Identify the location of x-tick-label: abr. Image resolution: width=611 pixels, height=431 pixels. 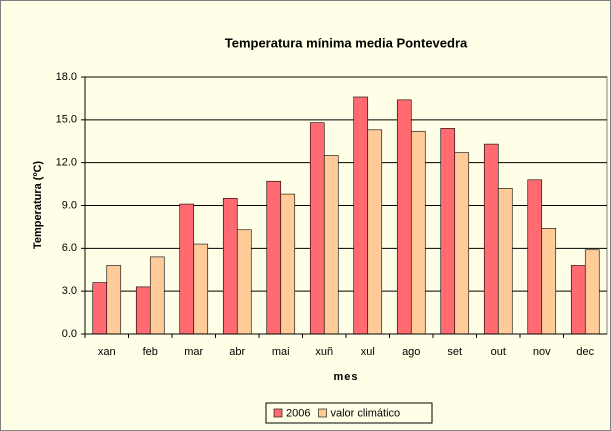
(237, 352).